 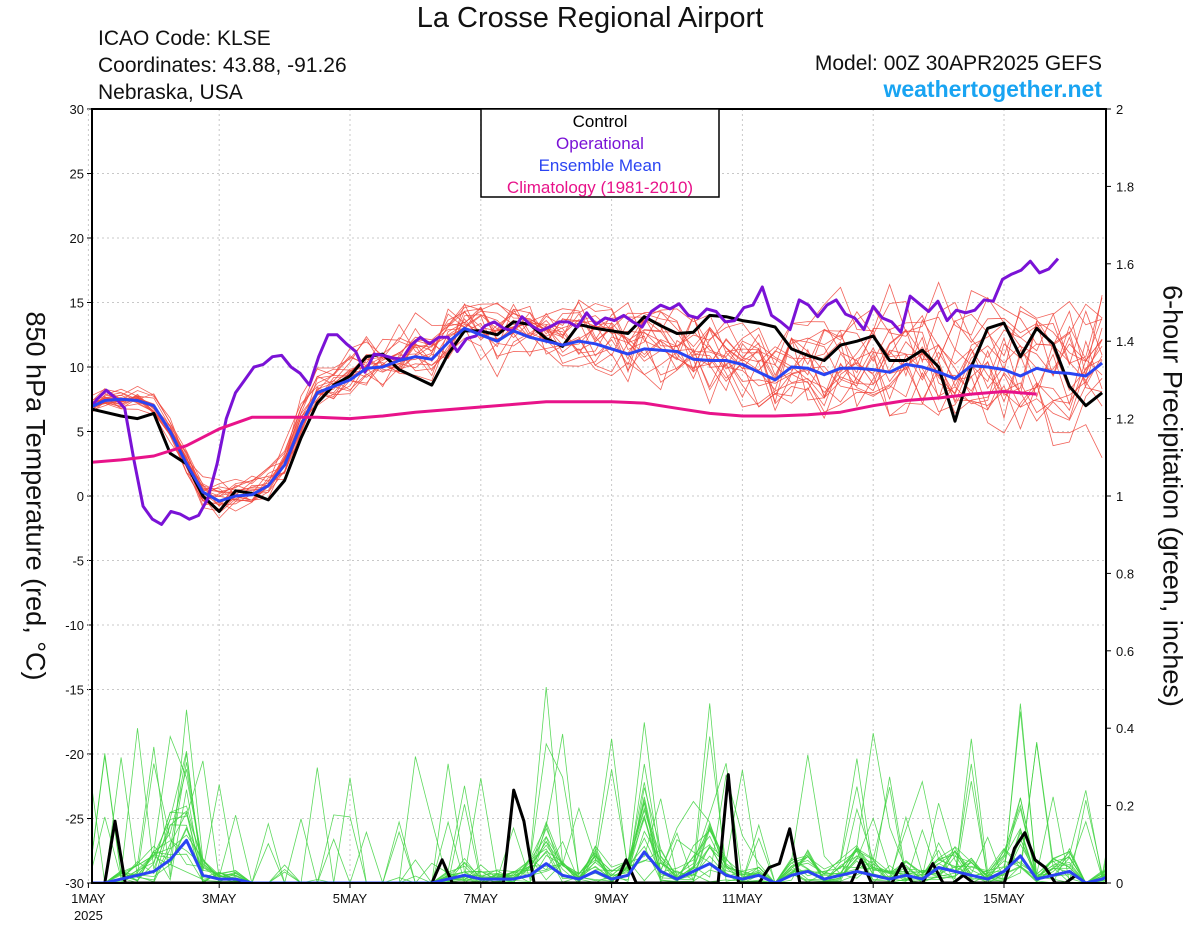 What do you see at coordinates (74, 690) in the screenshot?
I see `y-tick-label: -15` at bounding box center [74, 690].